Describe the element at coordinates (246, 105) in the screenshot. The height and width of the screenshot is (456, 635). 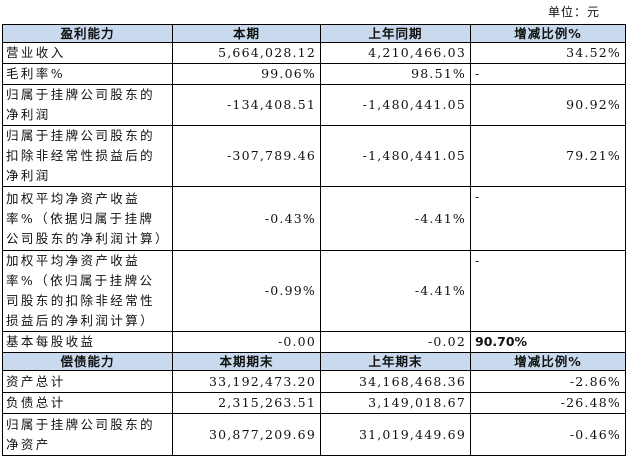
I see `table-cell: -134,408.51` at that location.